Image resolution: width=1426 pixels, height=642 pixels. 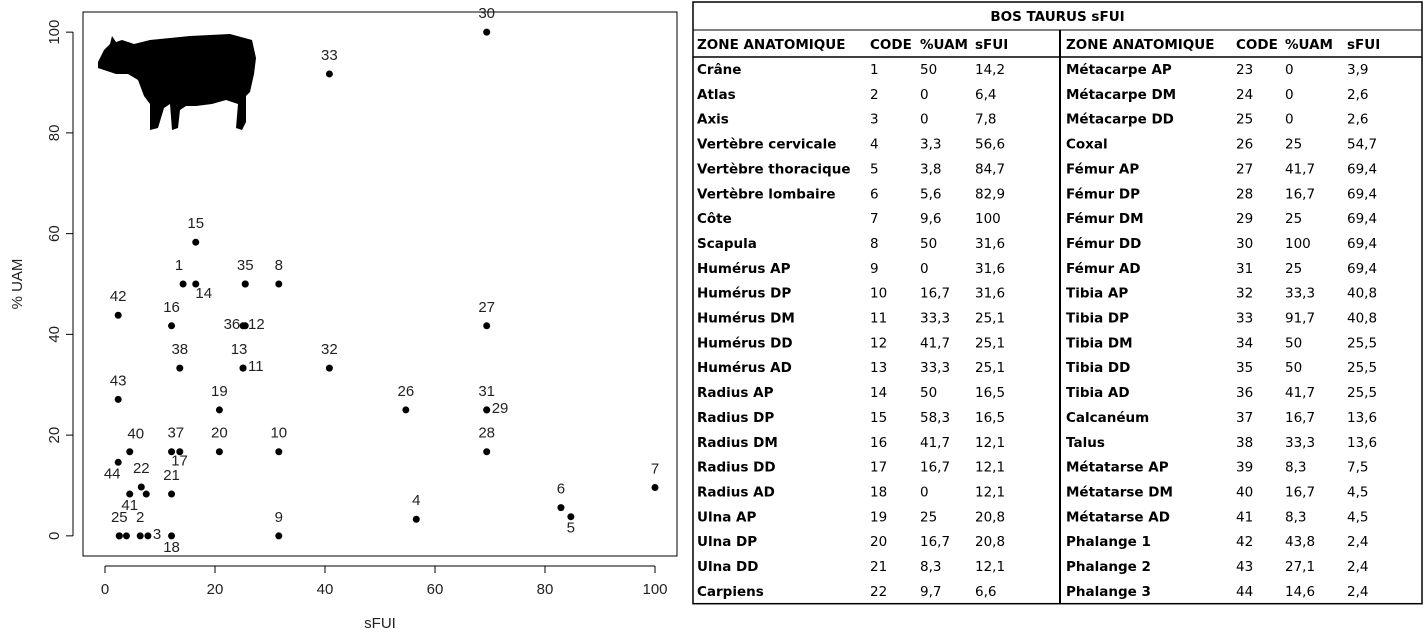 What do you see at coordinates (878, 567) in the screenshot?
I see `value-cell: 21` at bounding box center [878, 567].